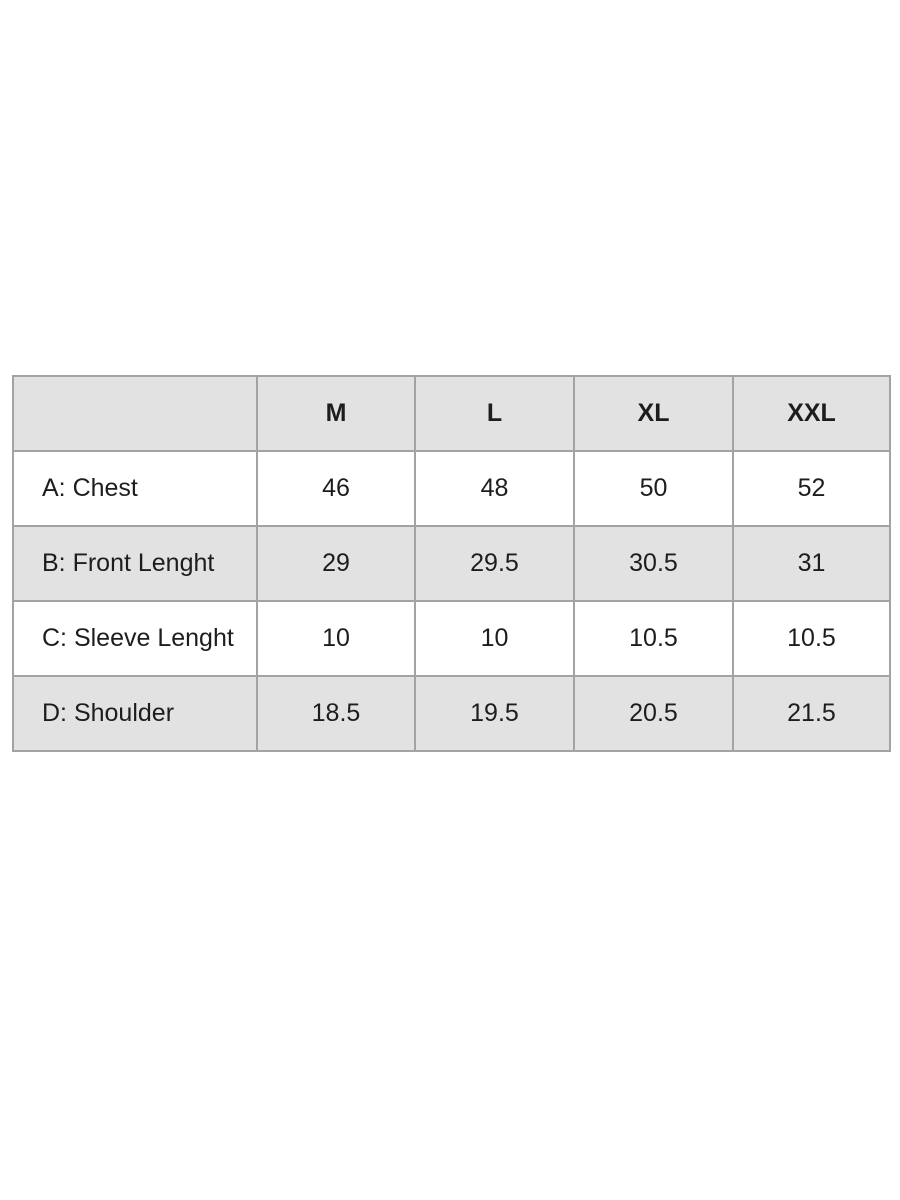 Image resolution: width=900 pixels, height=1200 pixels. What do you see at coordinates (135, 638) in the screenshot?
I see `row-label-sleeve-length: C: Sleeve Lenght` at bounding box center [135, 638].